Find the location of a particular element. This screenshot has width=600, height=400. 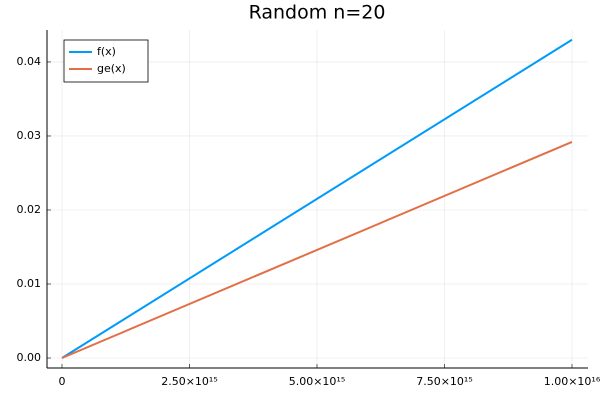

y-tick-label: 0.00 is located at coordinates (29, 357).